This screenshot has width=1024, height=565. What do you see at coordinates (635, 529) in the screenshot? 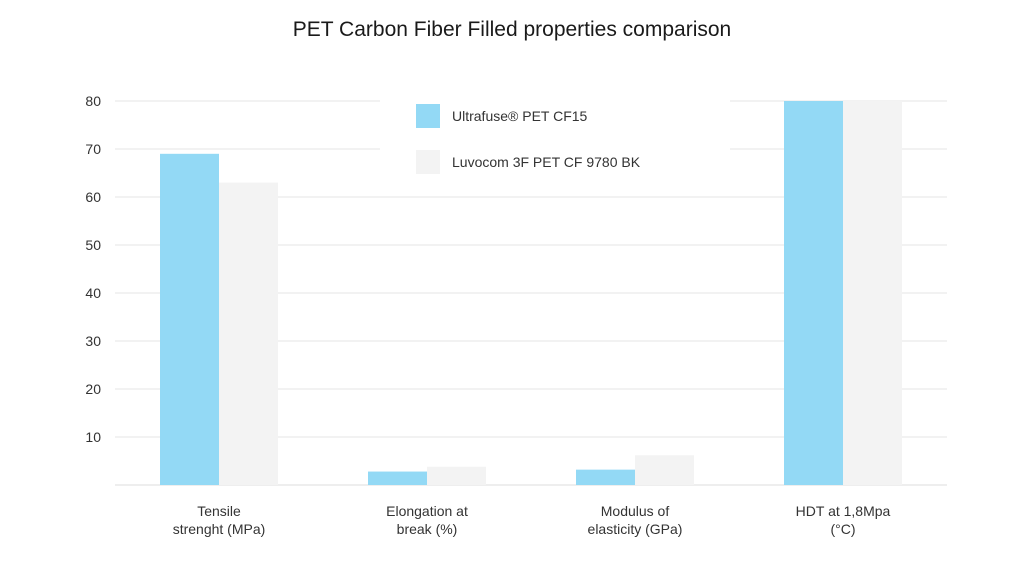
I see `x-category-label: elasticity (GPa)` at bounding box center [635, 529].